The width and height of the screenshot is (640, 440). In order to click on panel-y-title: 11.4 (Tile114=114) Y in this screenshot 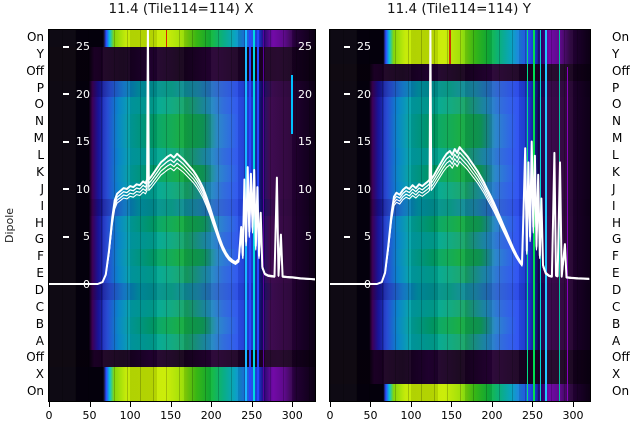, I will do `click(459, 9)`.